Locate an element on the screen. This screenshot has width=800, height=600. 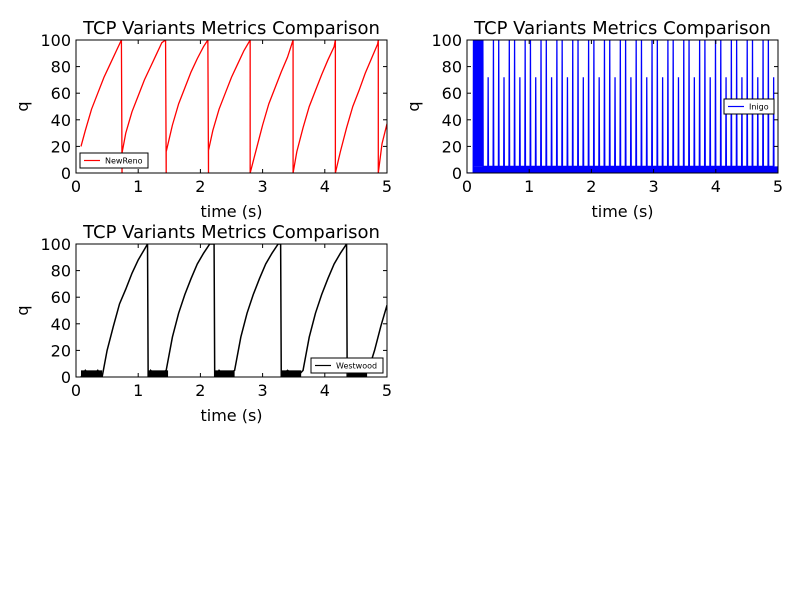
legend-westwood: Westwood is located at coordinates (347, 365).